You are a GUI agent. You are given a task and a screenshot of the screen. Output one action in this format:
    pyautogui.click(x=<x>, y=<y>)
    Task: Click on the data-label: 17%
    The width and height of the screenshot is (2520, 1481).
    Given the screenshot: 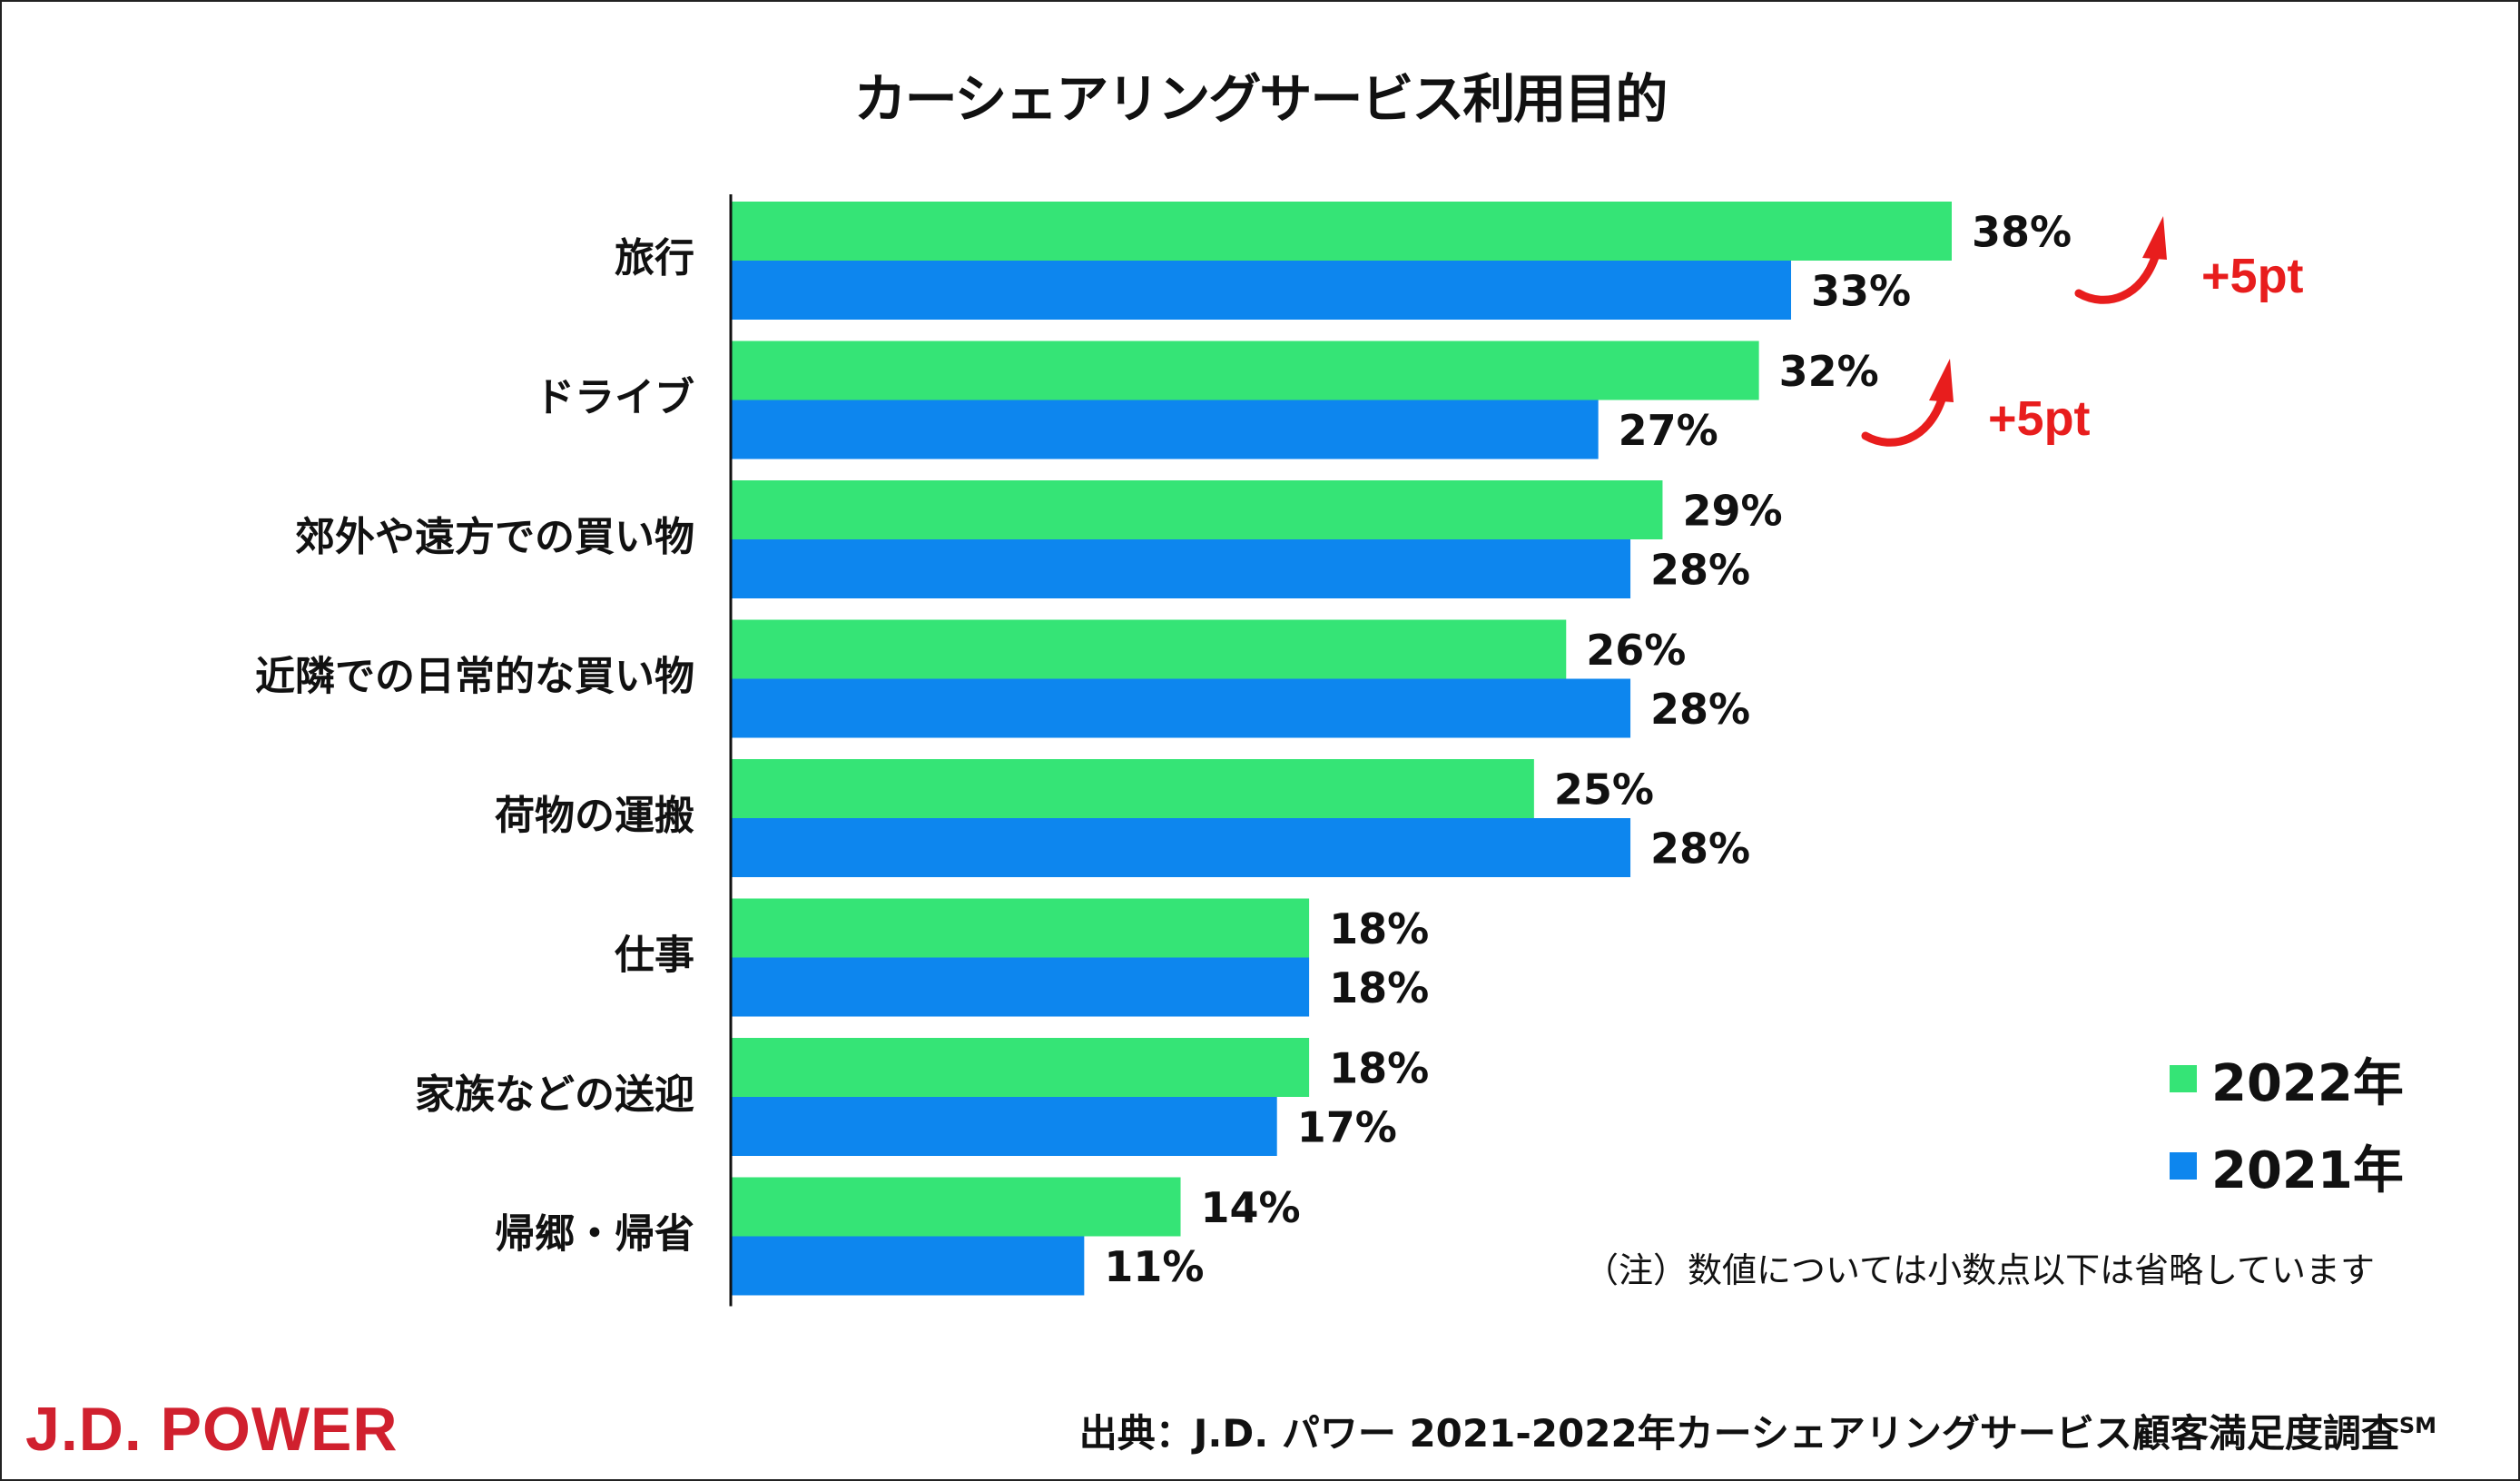 What is the action you would take?
    pyautogui.click(x=1347, y=1127)
    